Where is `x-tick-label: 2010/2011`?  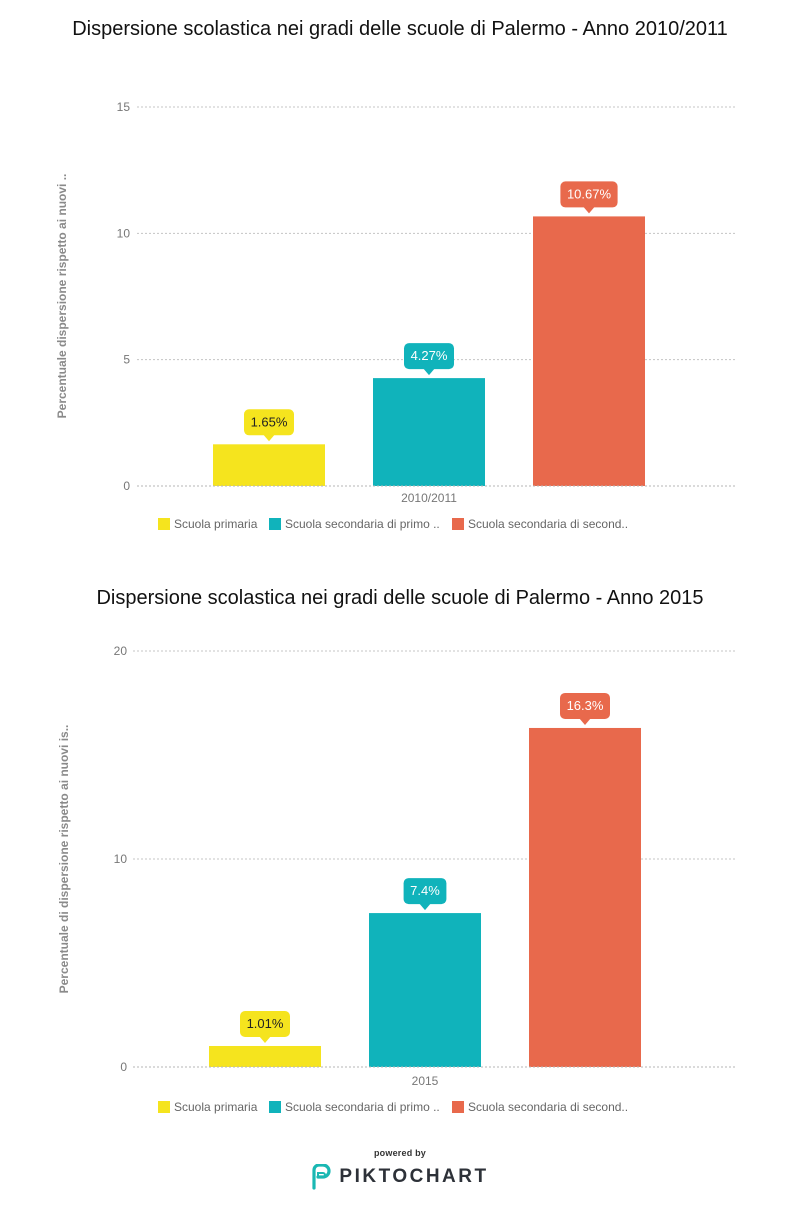 x-tick-label: 2010/2011 is located at coordinates (429, 498).